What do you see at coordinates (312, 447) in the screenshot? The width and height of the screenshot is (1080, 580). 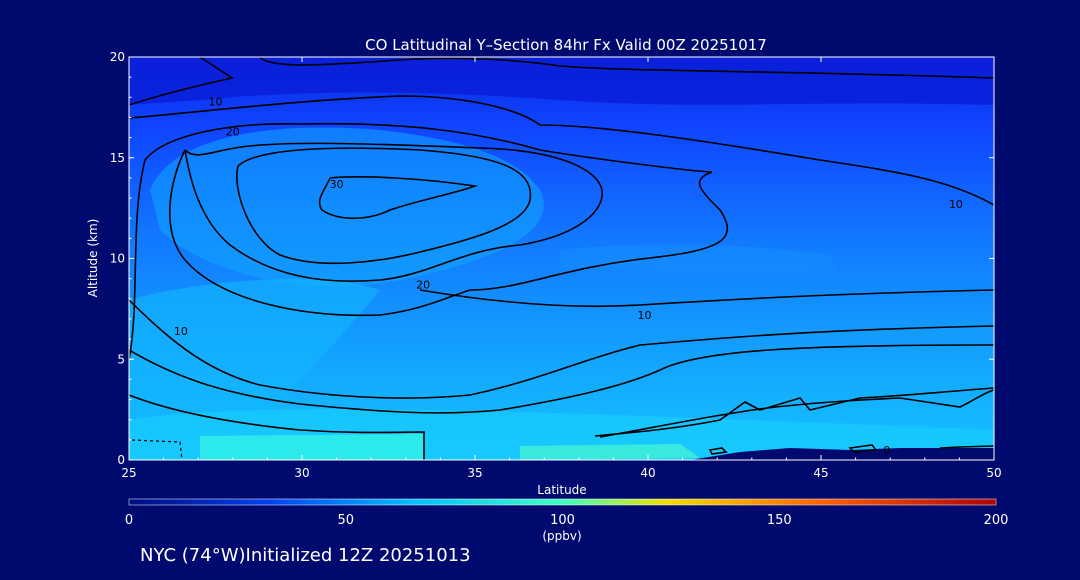 I see `shade-surface-max` at bounding box center [312, 447].